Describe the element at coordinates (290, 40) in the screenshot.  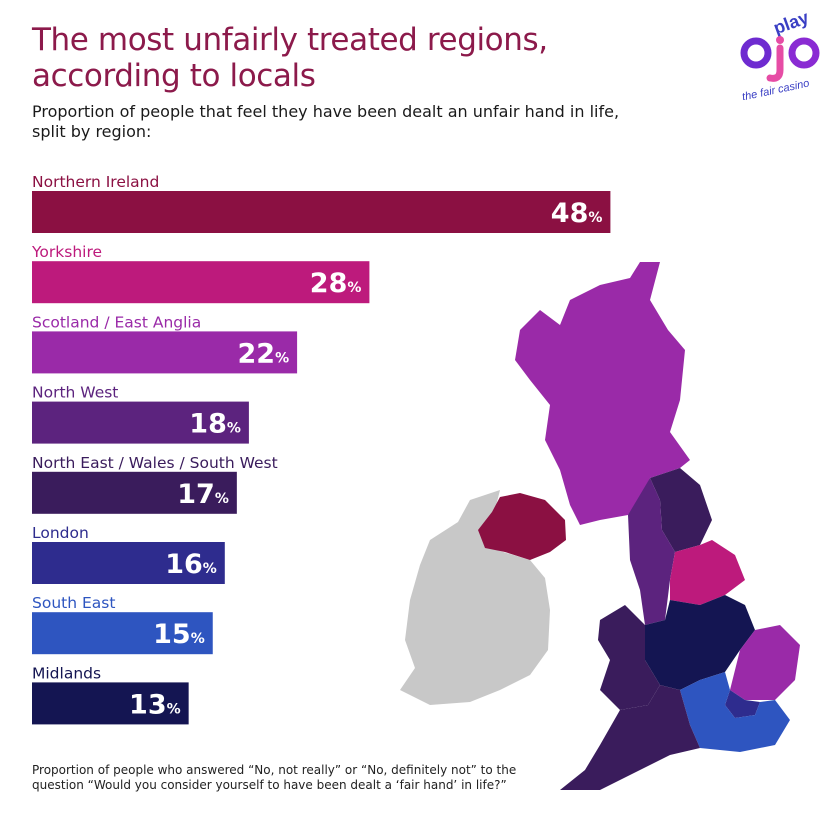
I see `title-line-1: The most unfairly treated regions,` at that location.